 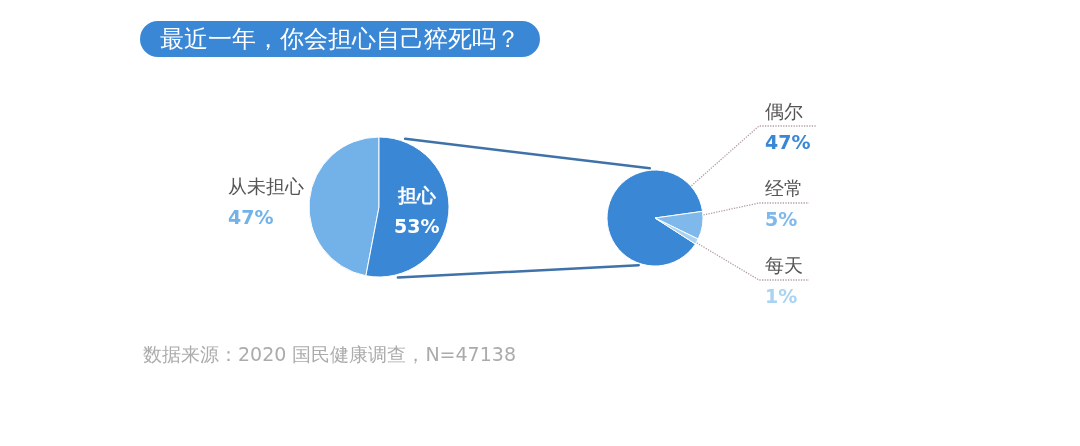 What do you see at coordinates (784, 264) in the screenshot?
I see `slice-label: 每天` at bounding box center [784, 264].